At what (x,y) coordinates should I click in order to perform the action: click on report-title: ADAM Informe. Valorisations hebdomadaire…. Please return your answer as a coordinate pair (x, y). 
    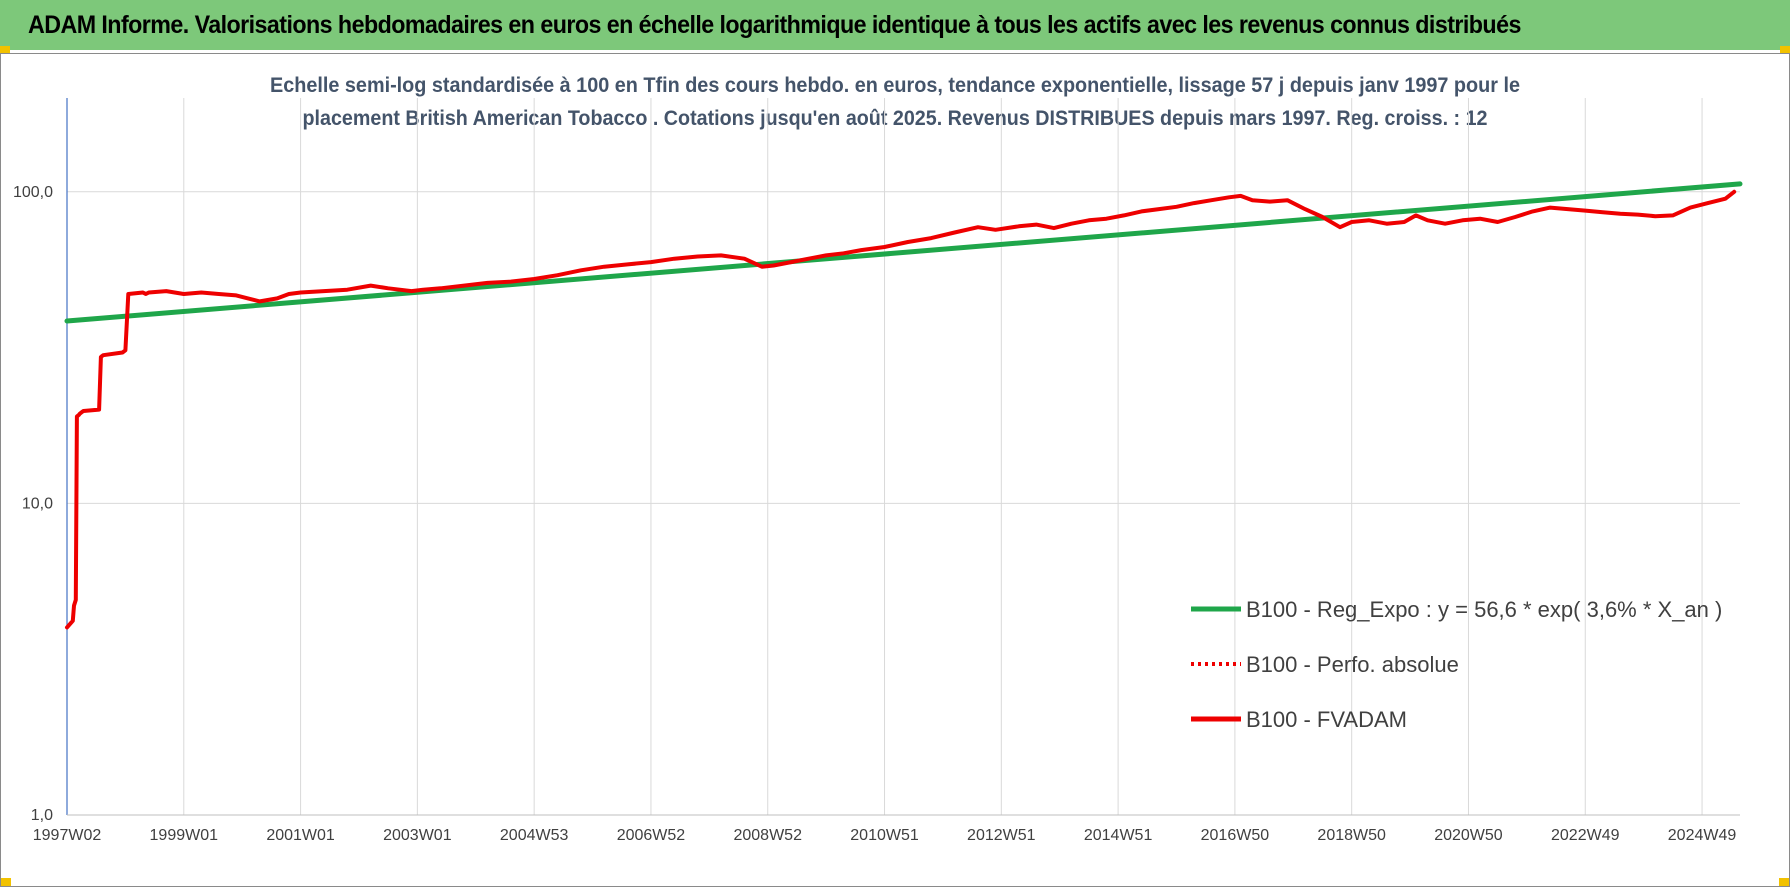
    Looking at the image, I should click on (774, 24).